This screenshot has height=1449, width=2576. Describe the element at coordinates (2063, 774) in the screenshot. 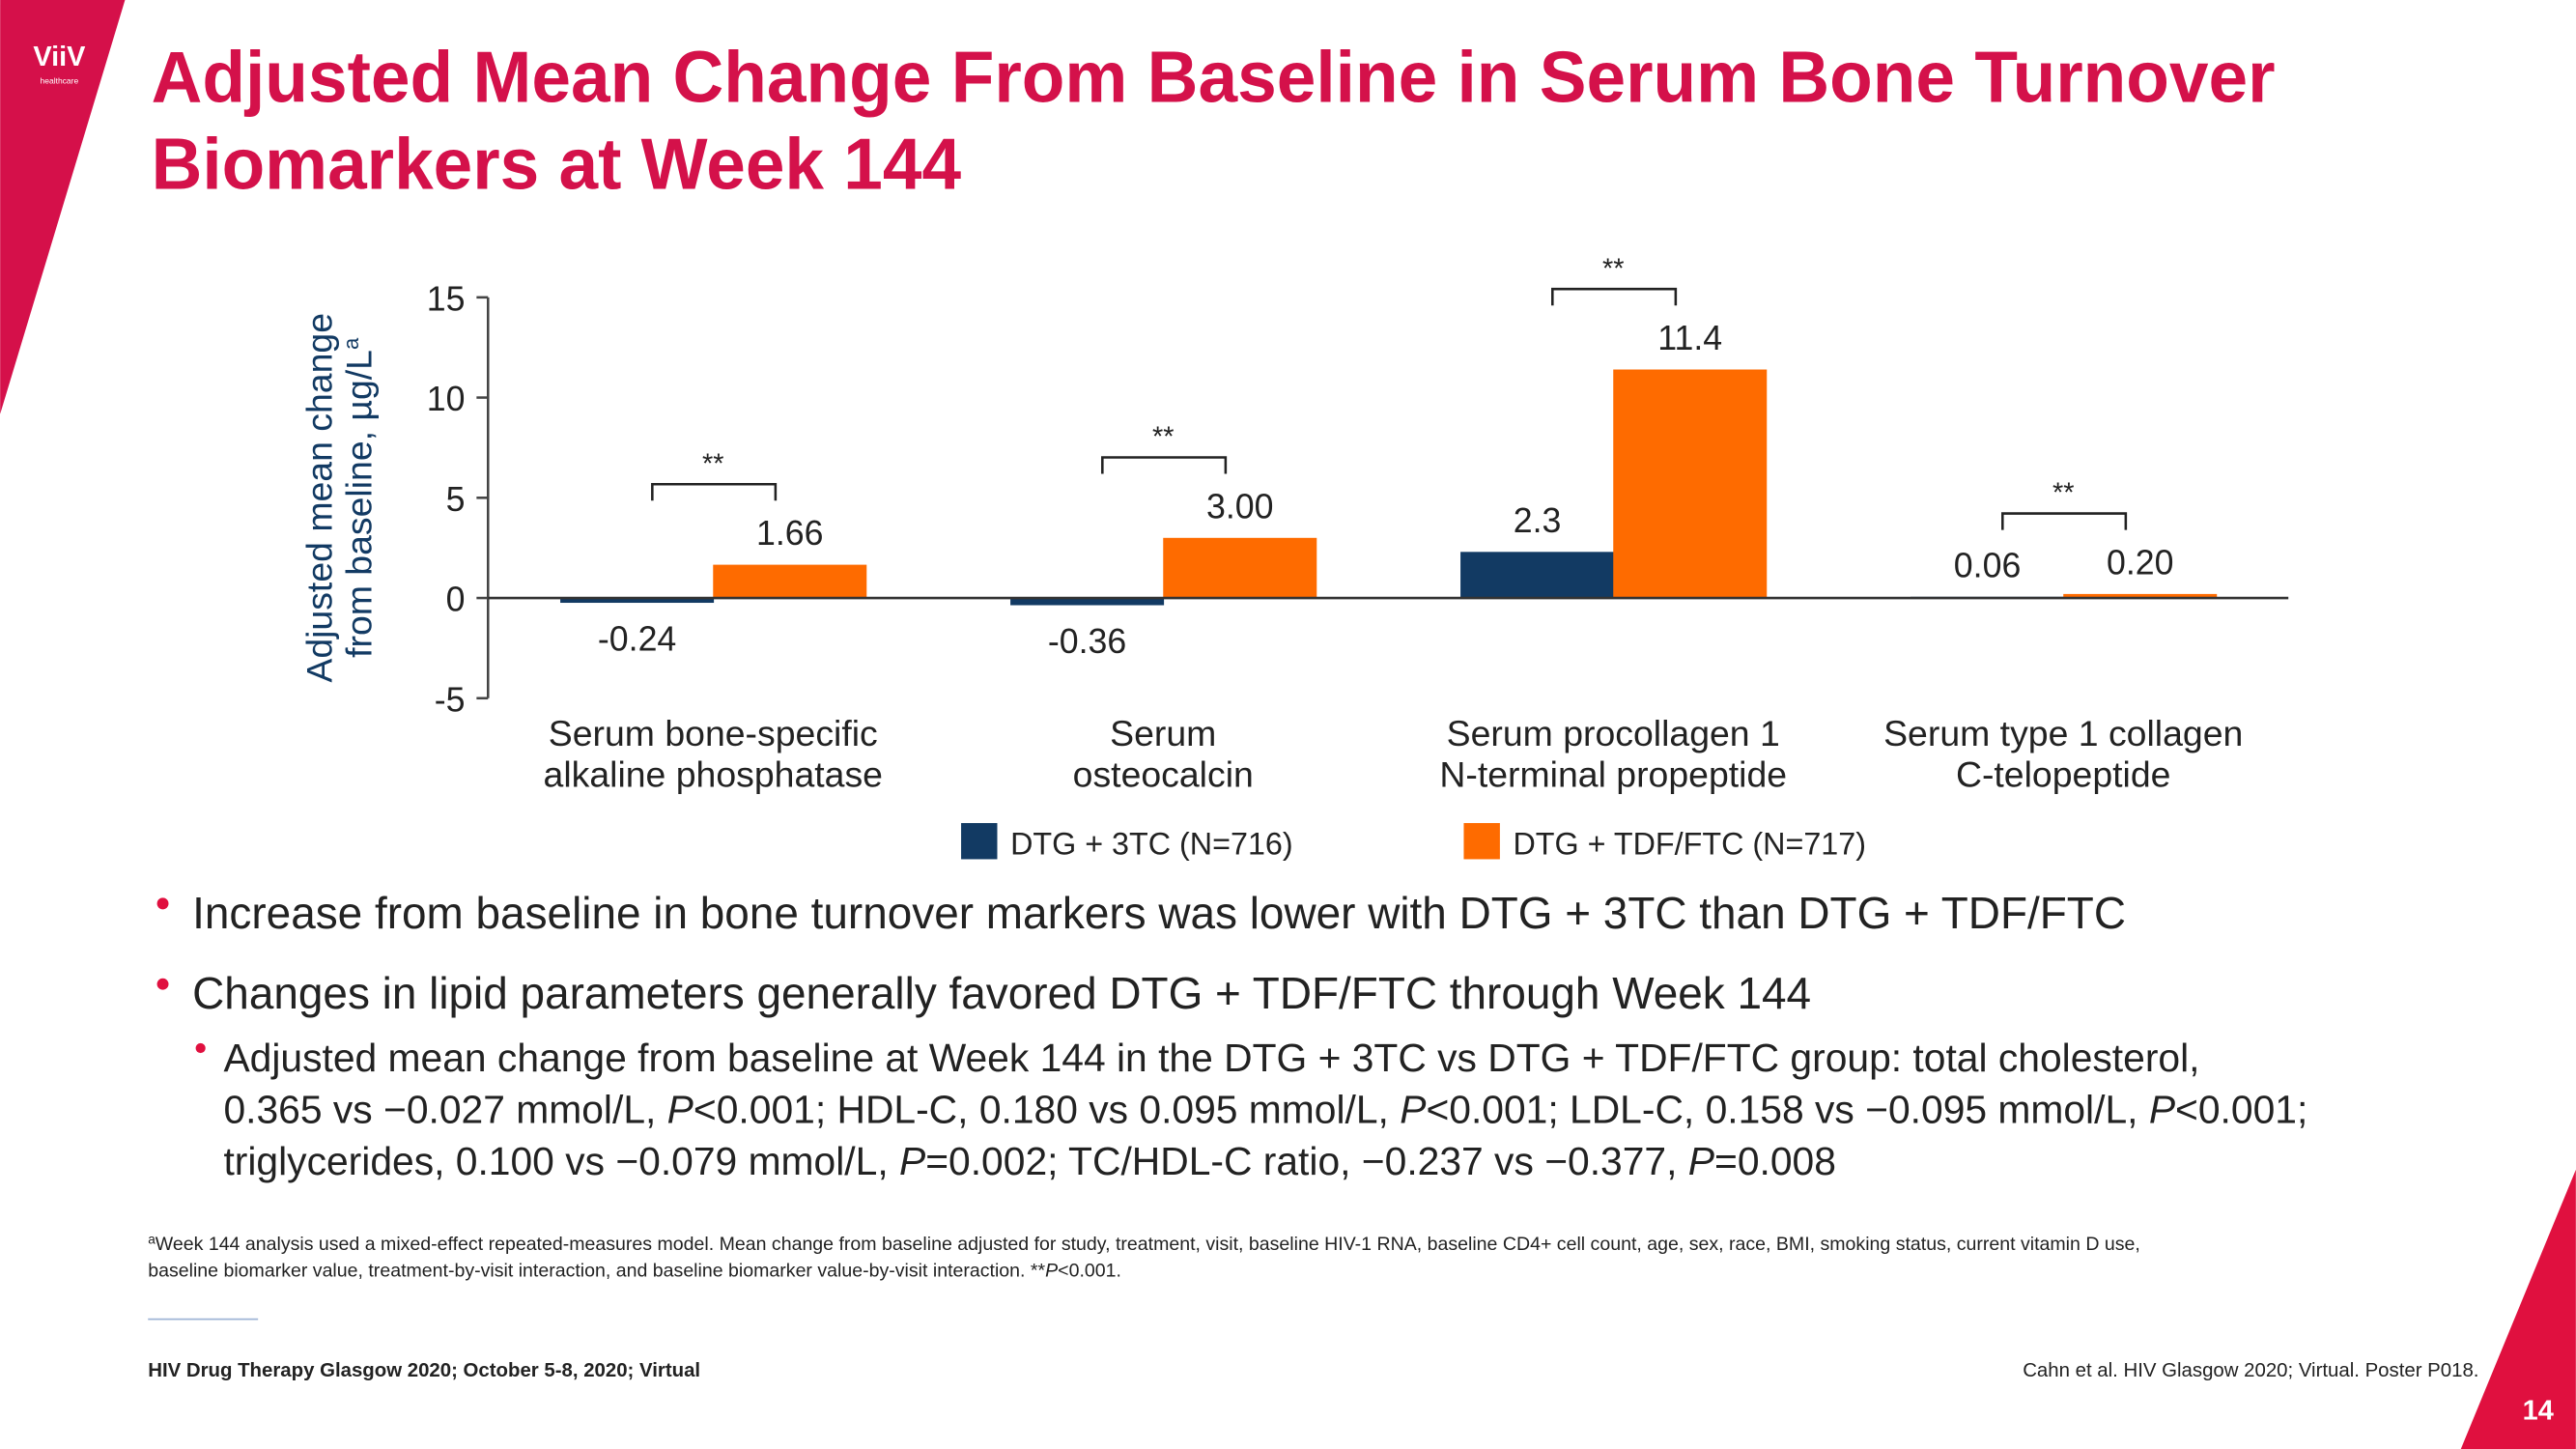

I see `x-tick-label: C-telopeptide` at that location.